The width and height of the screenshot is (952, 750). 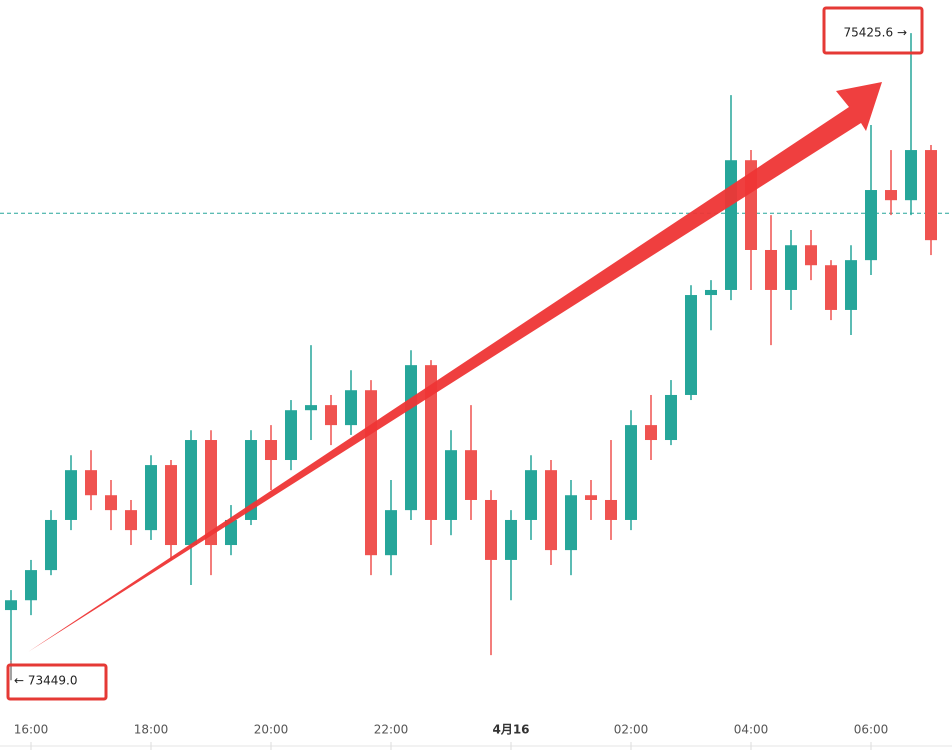 What do you see at coordinates (46, 681) in the screenshot?
I see `min-label: ← 73449.0` at bounding box center [46, 681].